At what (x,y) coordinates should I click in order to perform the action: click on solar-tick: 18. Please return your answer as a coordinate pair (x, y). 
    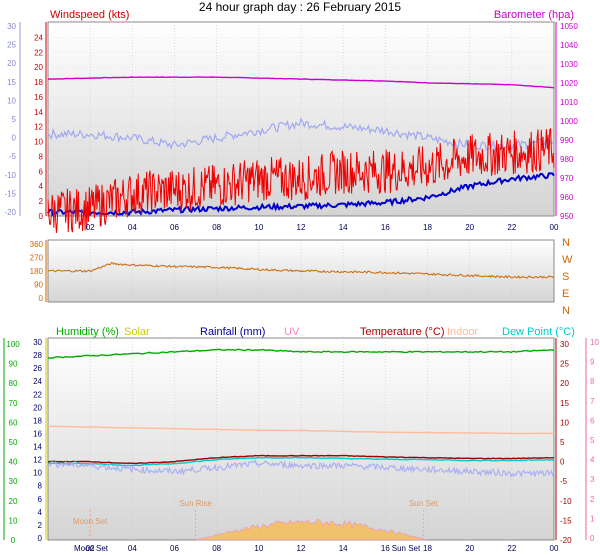
    Looking at the image, I should click on (37, 420).